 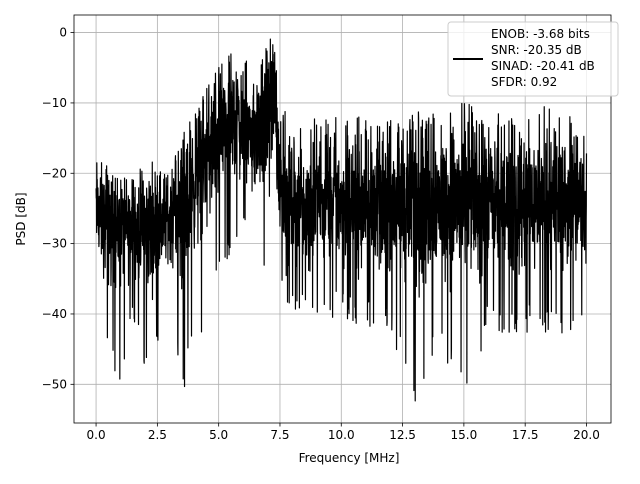 I want to click on x-tick-label: 15.0, so click(x=464, y=435).